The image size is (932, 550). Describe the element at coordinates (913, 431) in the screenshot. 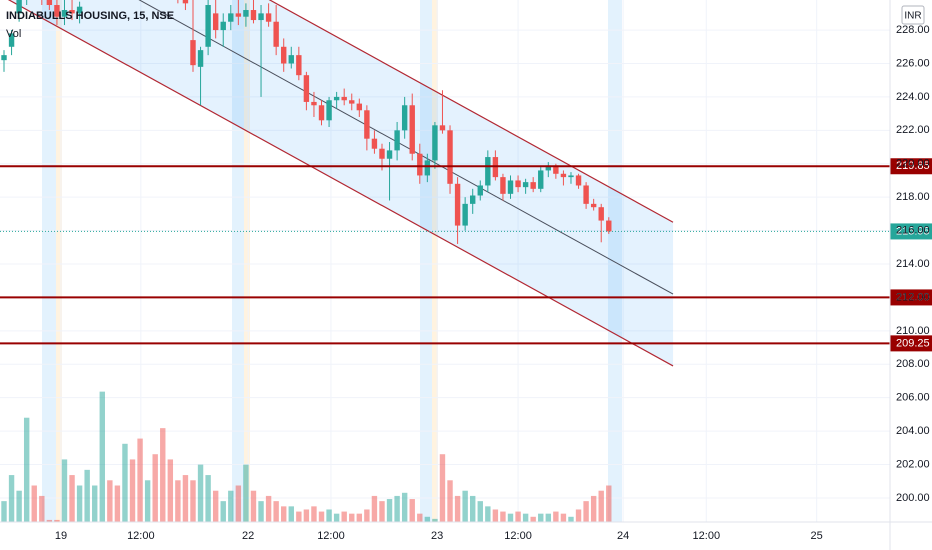

I see `y-tick-label: 204.00` at that location.